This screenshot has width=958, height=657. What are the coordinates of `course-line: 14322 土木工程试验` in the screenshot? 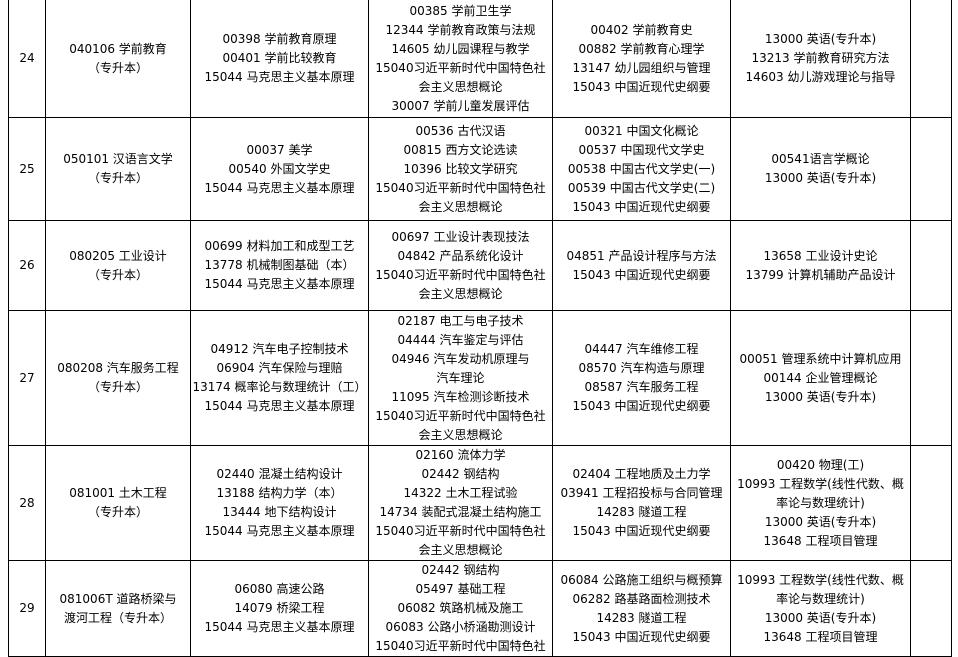 It's located at (460, 493).